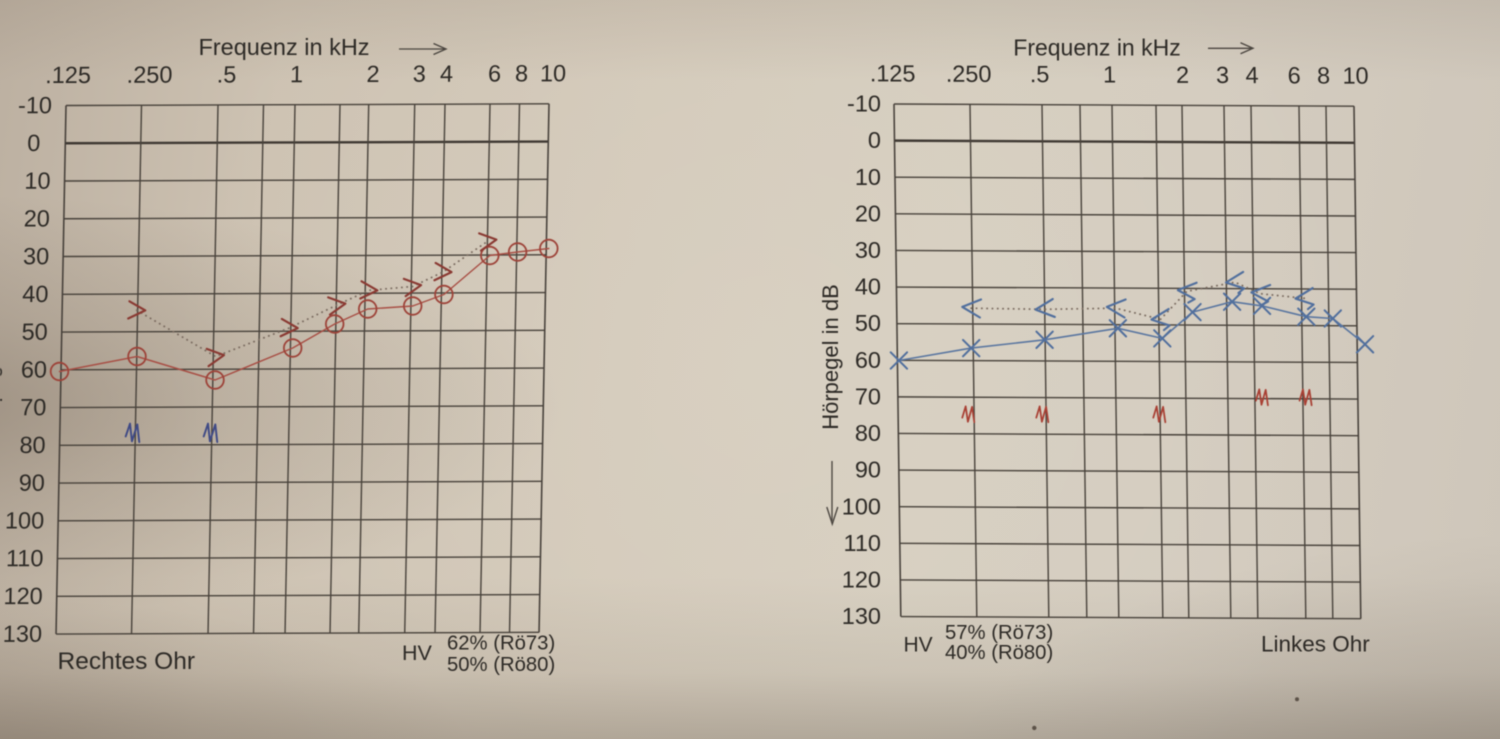 The height and width of the screenshot is (739, 1500). Describe the element at coordinates (999, 633) in the screenshot. I see `svg-text: 57% (Rö73)` at that location.